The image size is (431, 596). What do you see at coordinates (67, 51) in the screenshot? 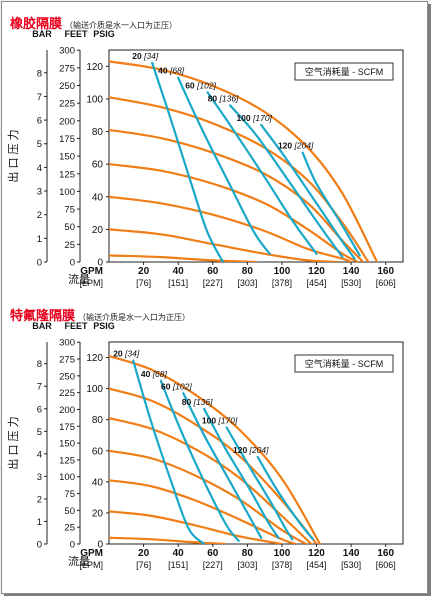
I see `feet-tick-label: 300` at bounding box center [67, 51].